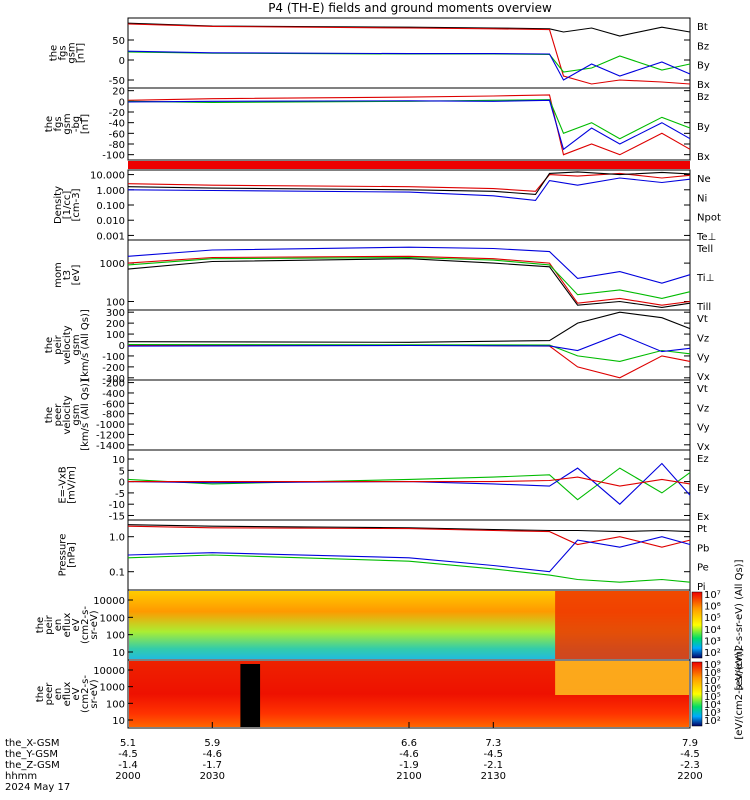 The image size is (750, 800). I want to click on legend-label-Ez: Ez, so click(703, 459).